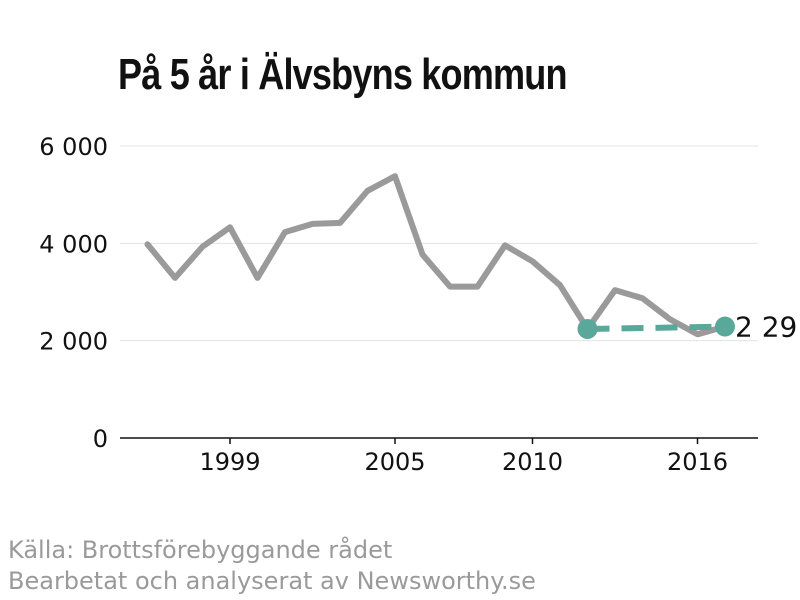  I want to click on axes, so click(439, 440).